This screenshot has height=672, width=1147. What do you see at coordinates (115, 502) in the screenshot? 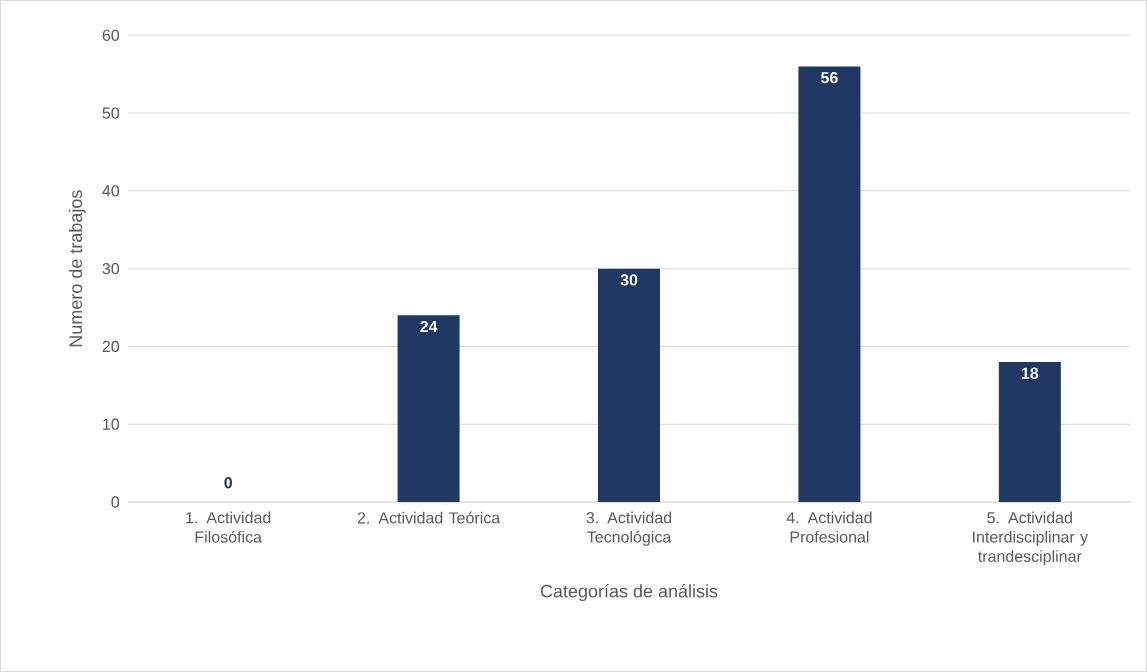
I see `y-tick-label: 0` at bounding box center [115, 502].